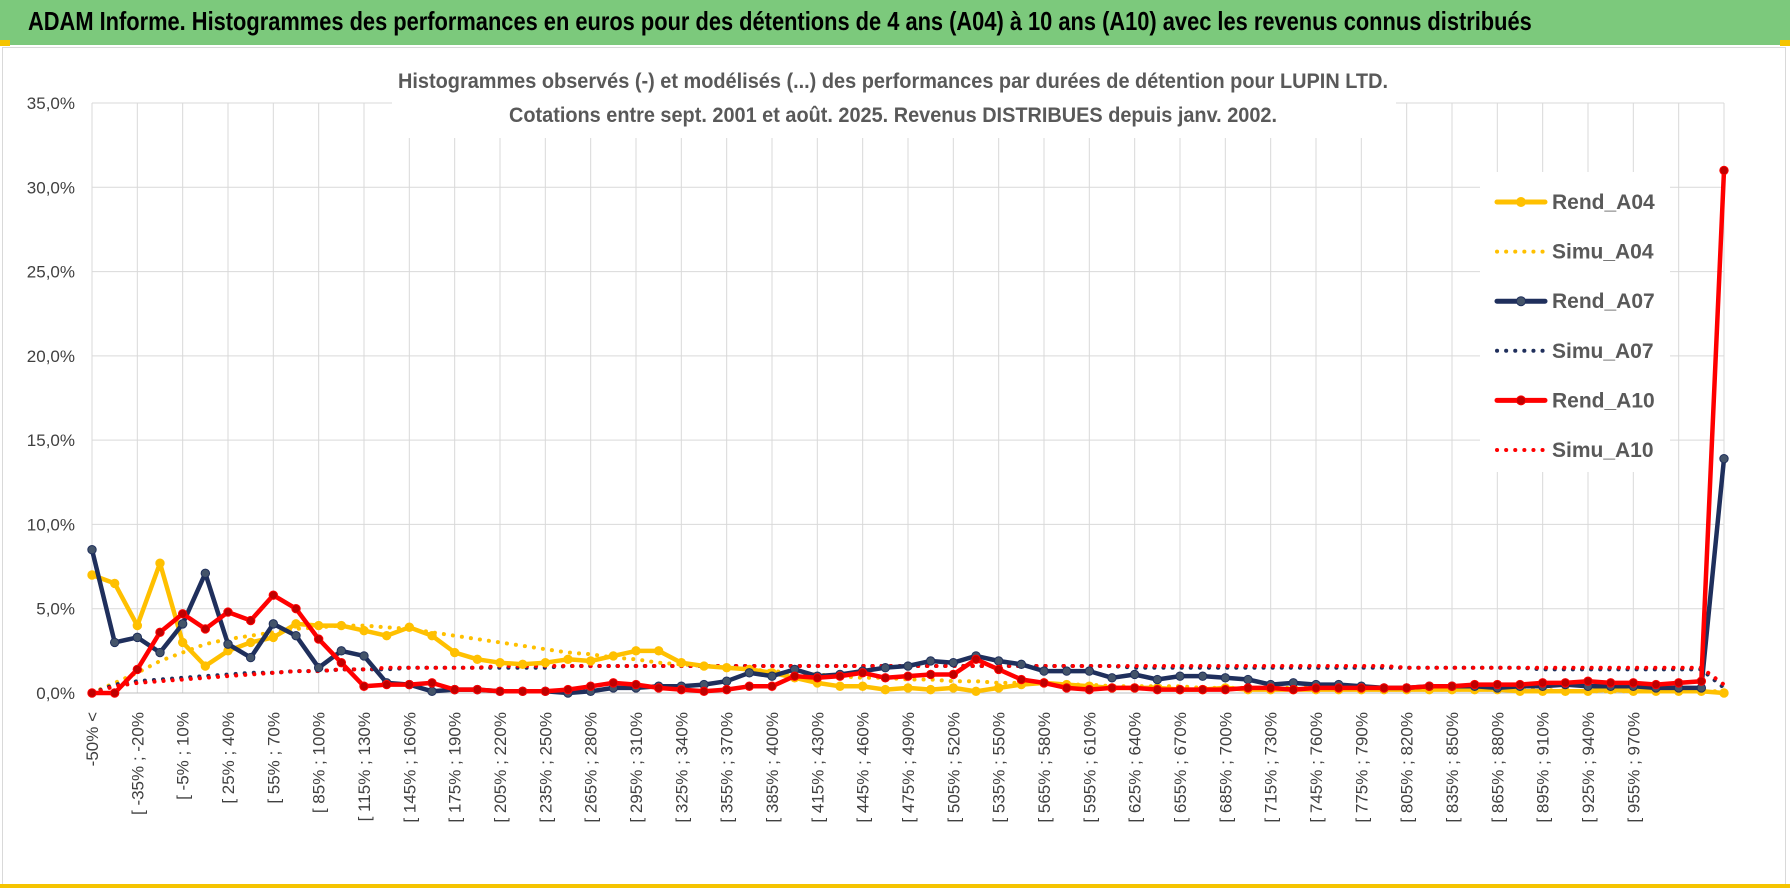 The image size is (1790, 888). What do you see at coordinates (51, 272) in the screenshot?
I see `y-tick-label: 25,0%` at bounding box center [51, 272].